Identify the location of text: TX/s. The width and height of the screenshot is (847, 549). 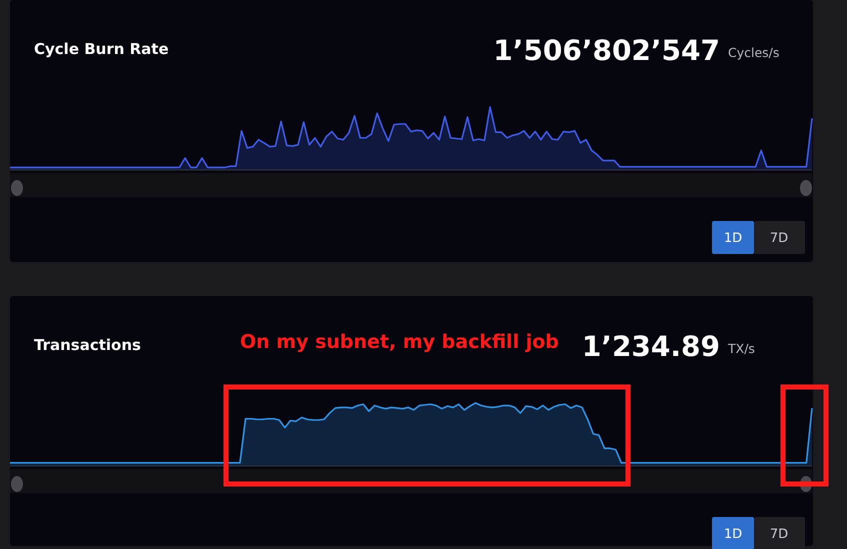
(741, 348).